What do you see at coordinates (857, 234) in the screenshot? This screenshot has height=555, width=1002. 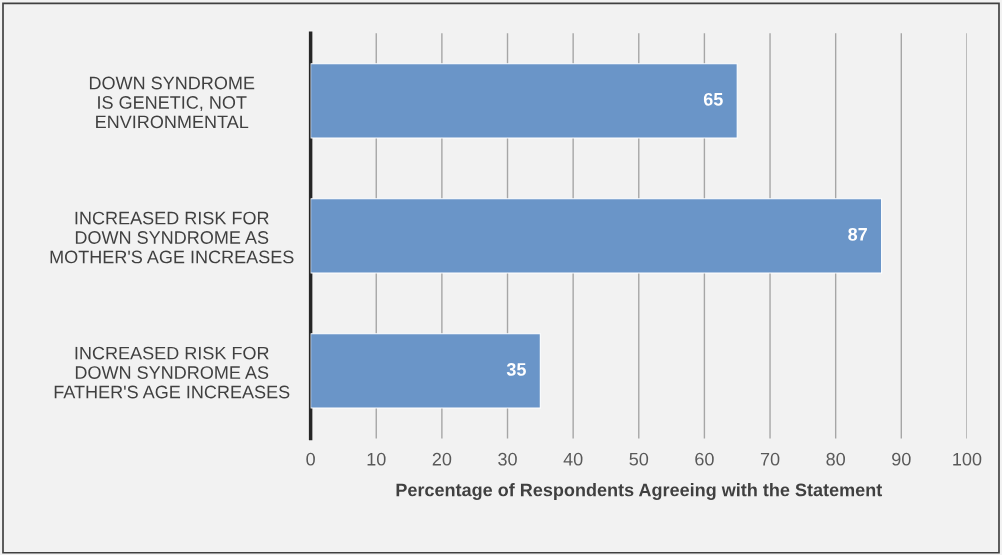 I see `data-label: 87` at bounding box center [857, 234].